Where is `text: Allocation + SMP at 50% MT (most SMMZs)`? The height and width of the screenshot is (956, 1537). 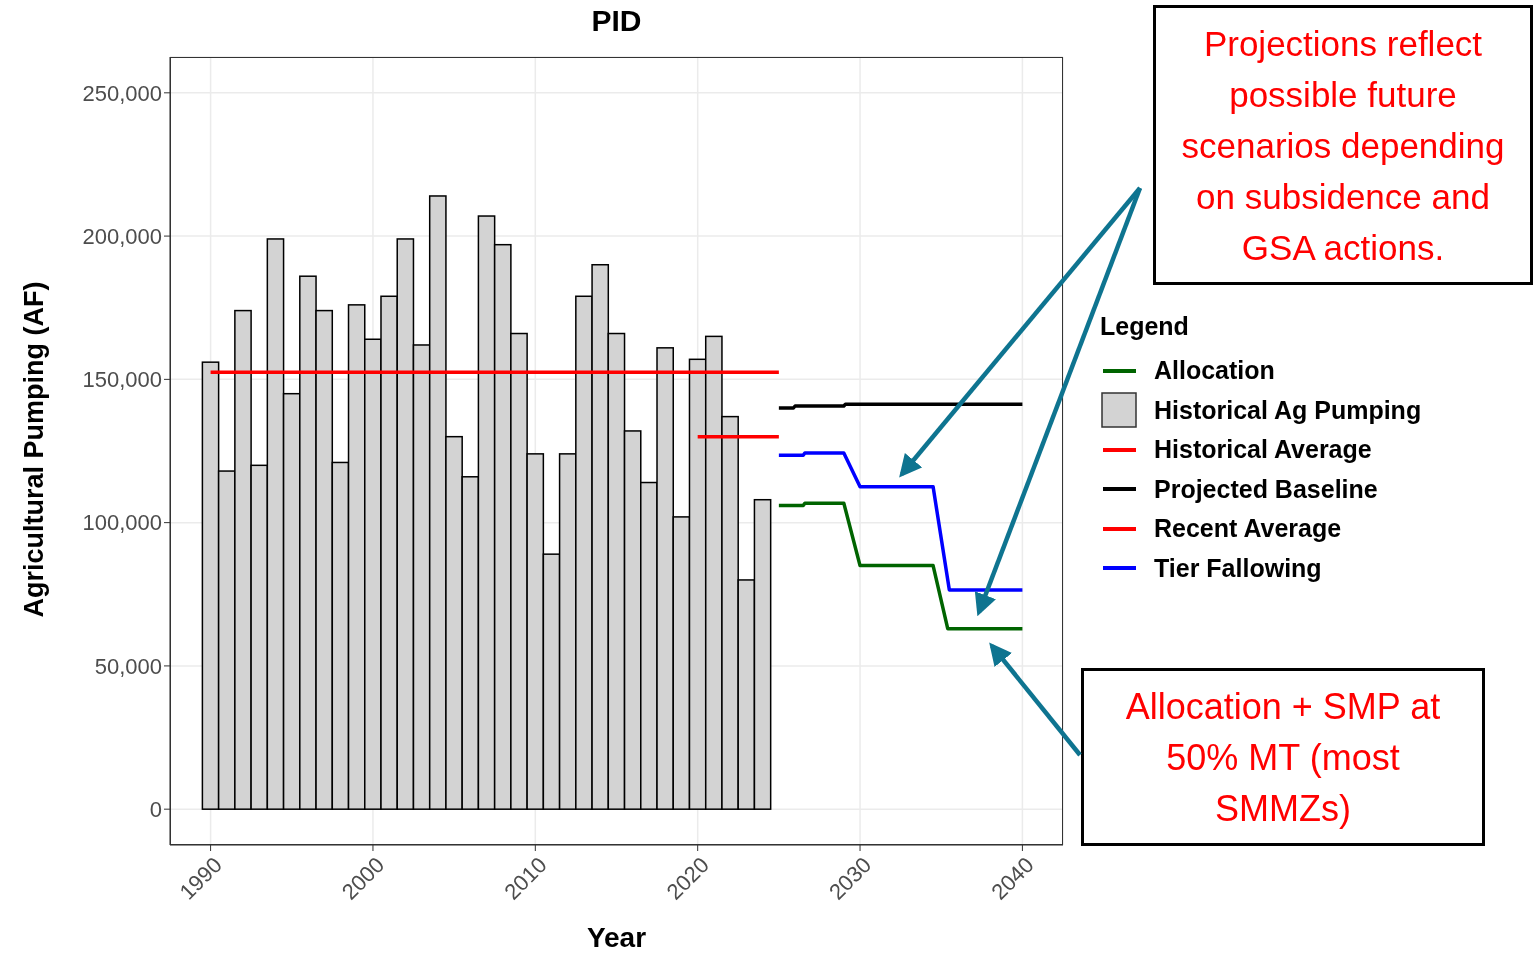
text: Allocation + SMP at 50% MT (most SMMZs) is located at coordinates (1283, 757).